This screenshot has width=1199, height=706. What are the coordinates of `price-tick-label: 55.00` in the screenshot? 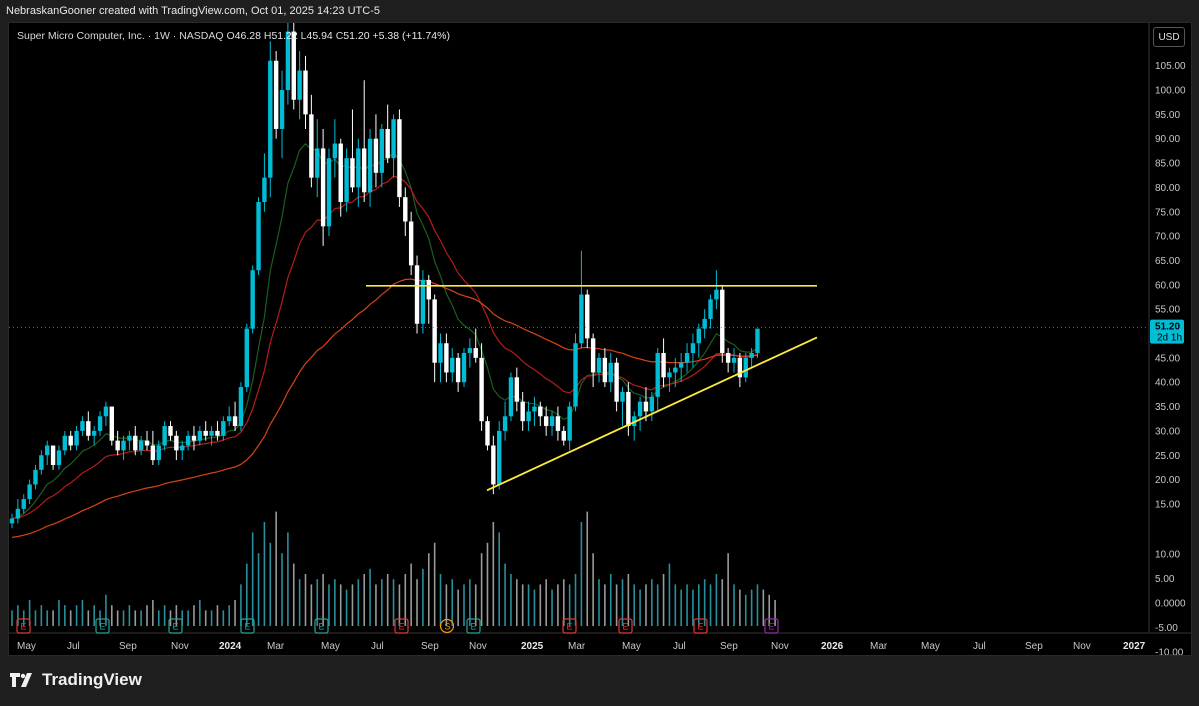 It's located at (1167, 310).